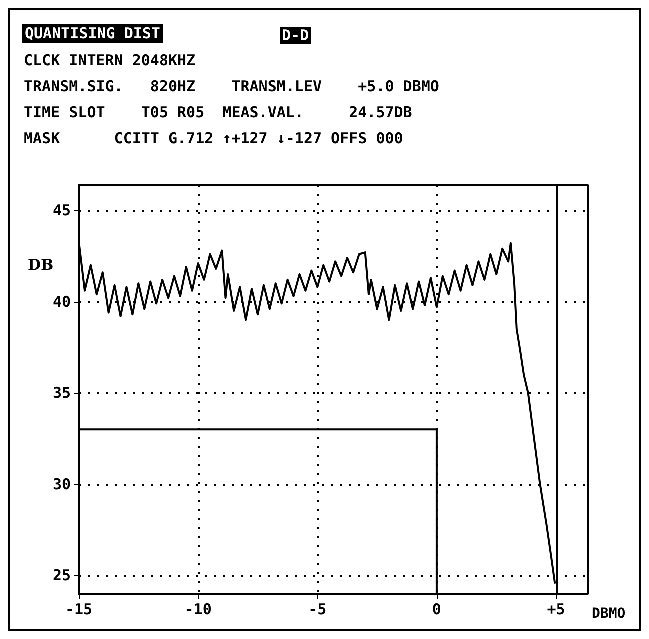 This screenshot has height=639, width=649. I want to click on y-axis-title: DB, so click(41, 265).